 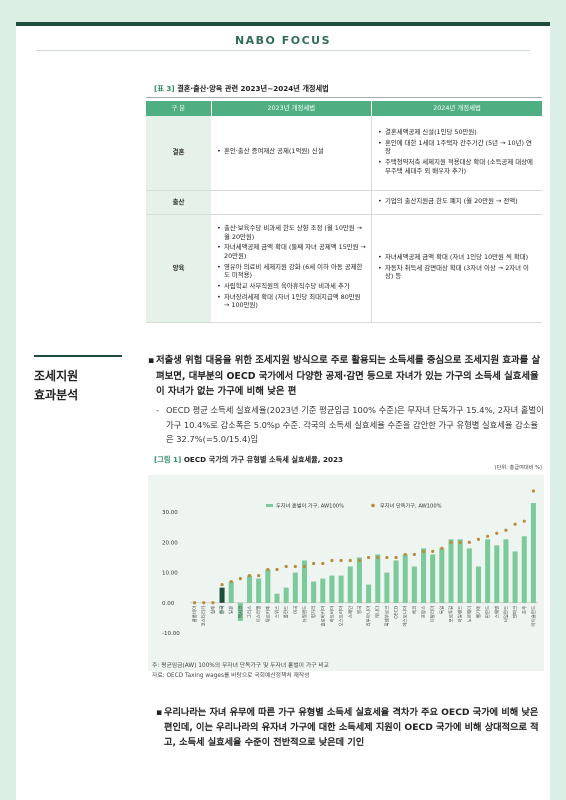 What do you see at coordinates (295, 610) in the screenshot?
I see `x-tick-label: 미국` at bounding box center [295, 610].